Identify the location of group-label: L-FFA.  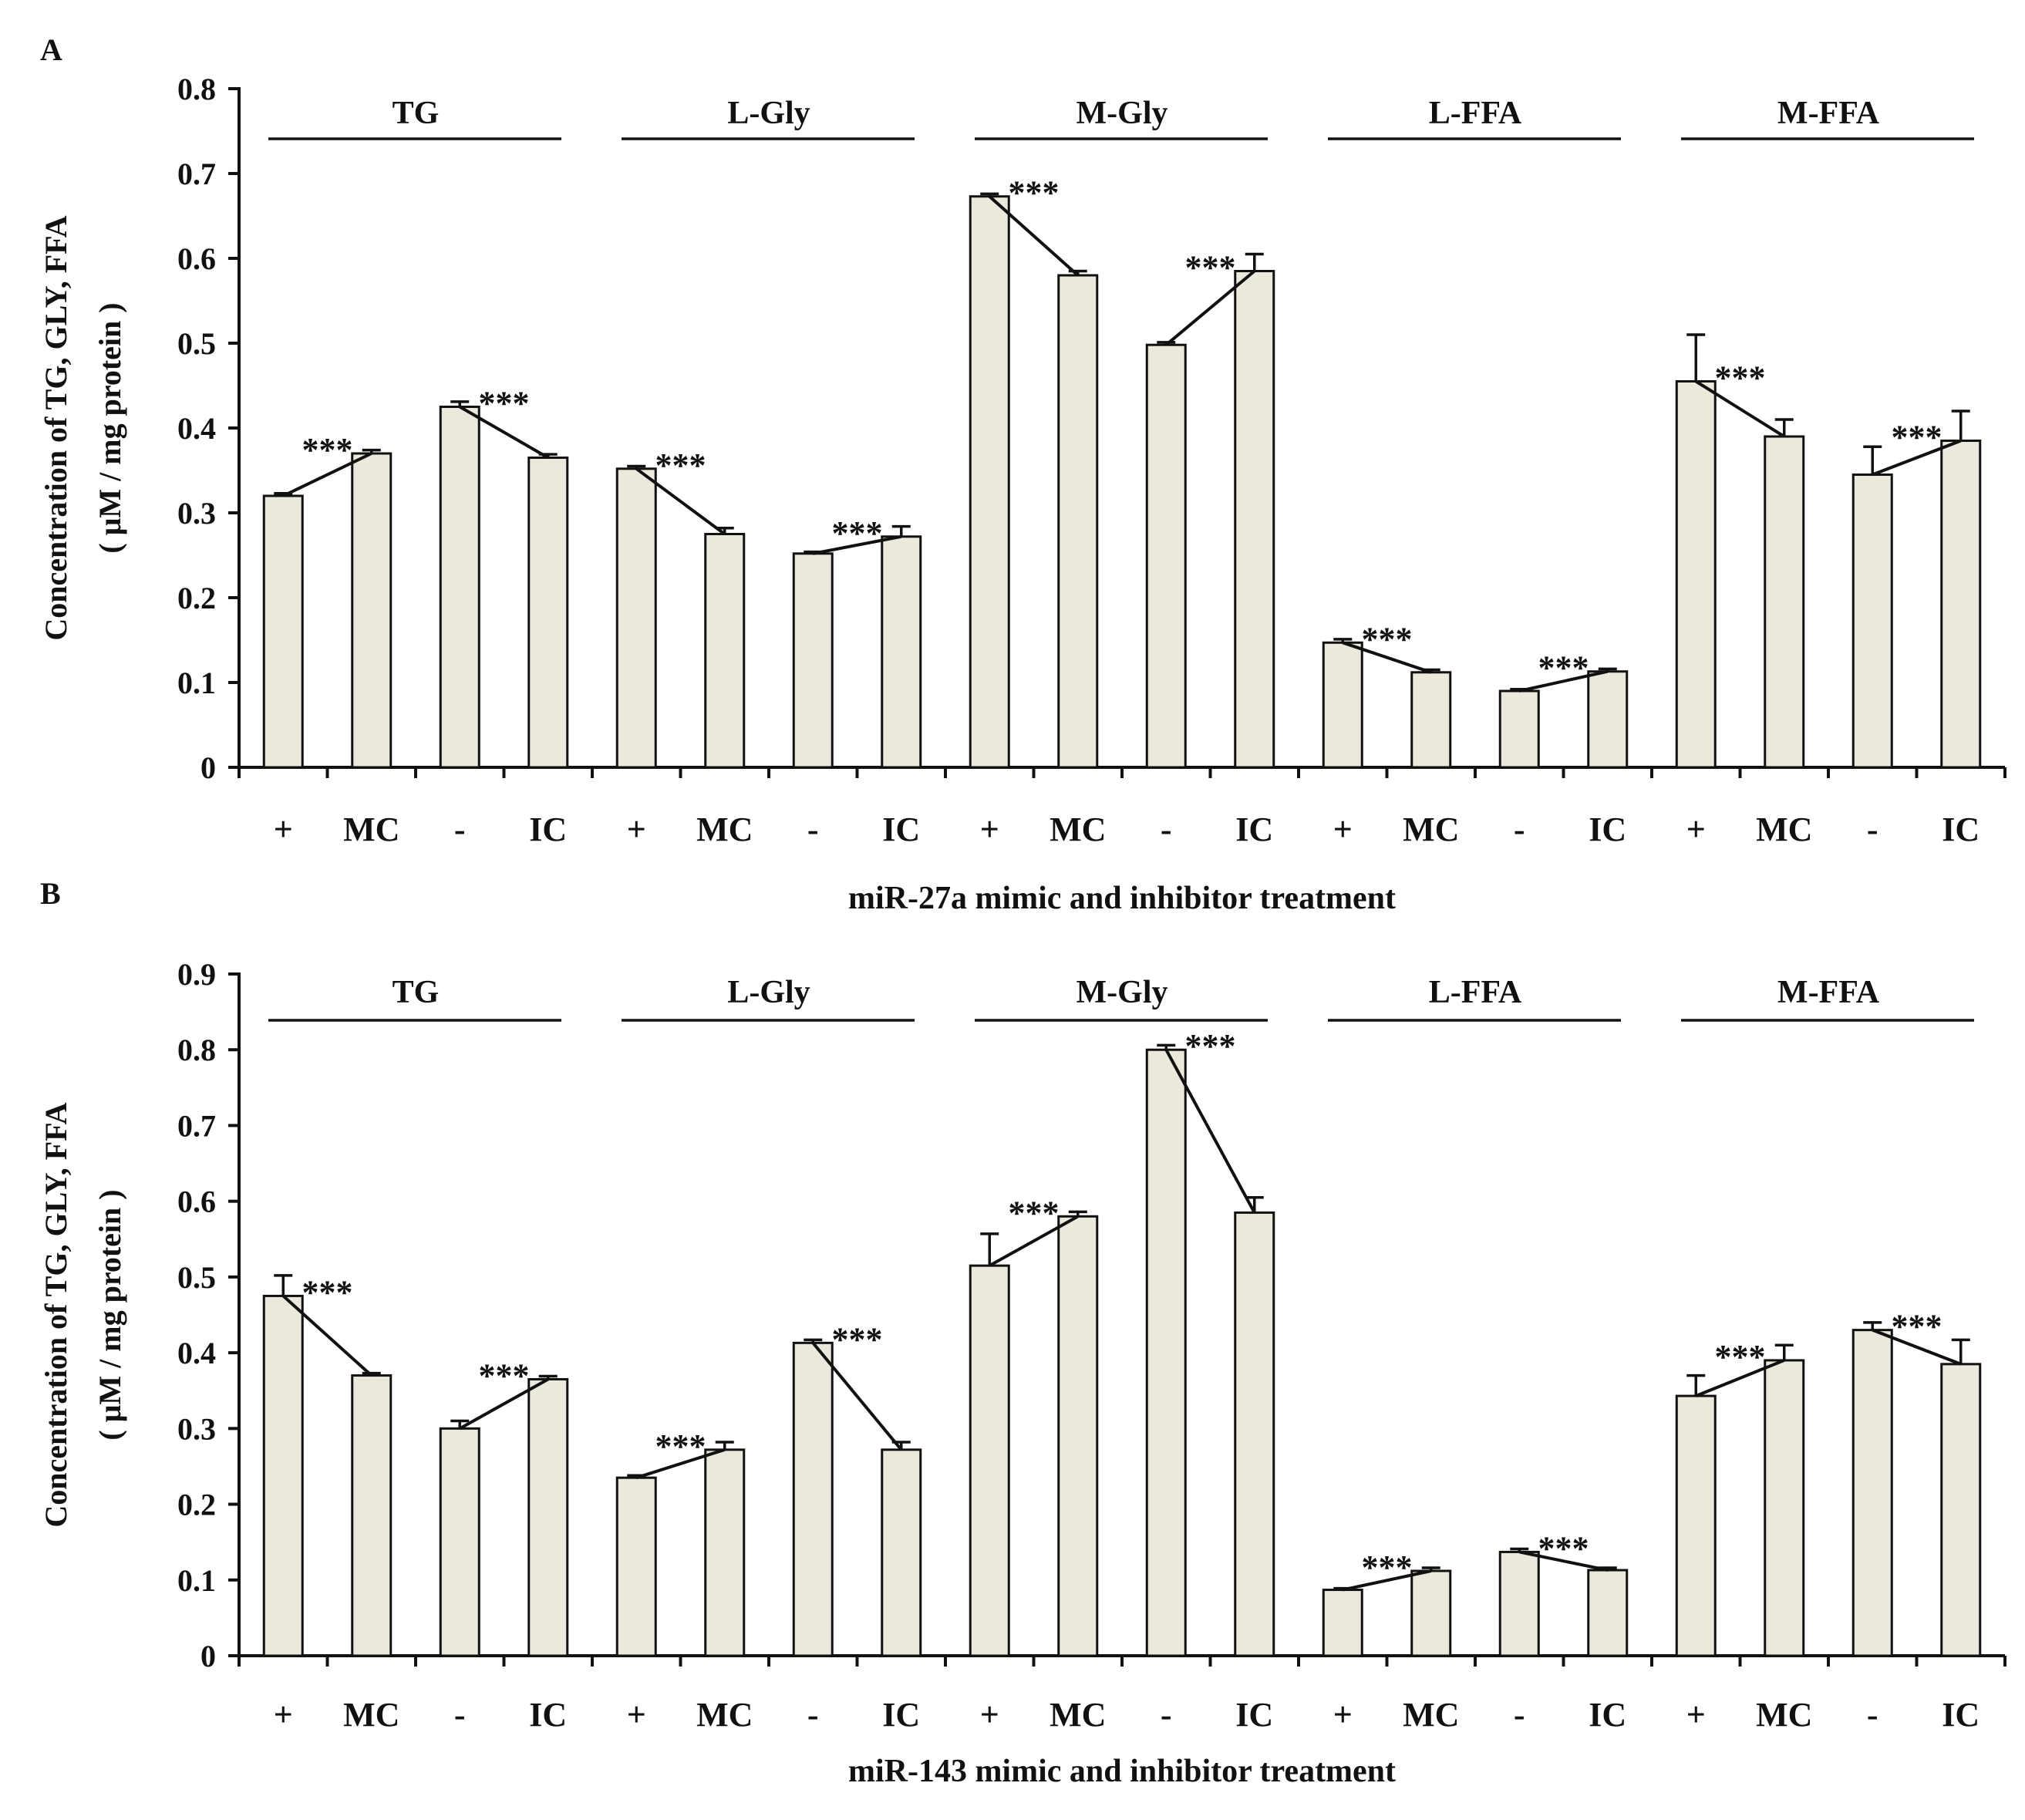
(1475, 114).